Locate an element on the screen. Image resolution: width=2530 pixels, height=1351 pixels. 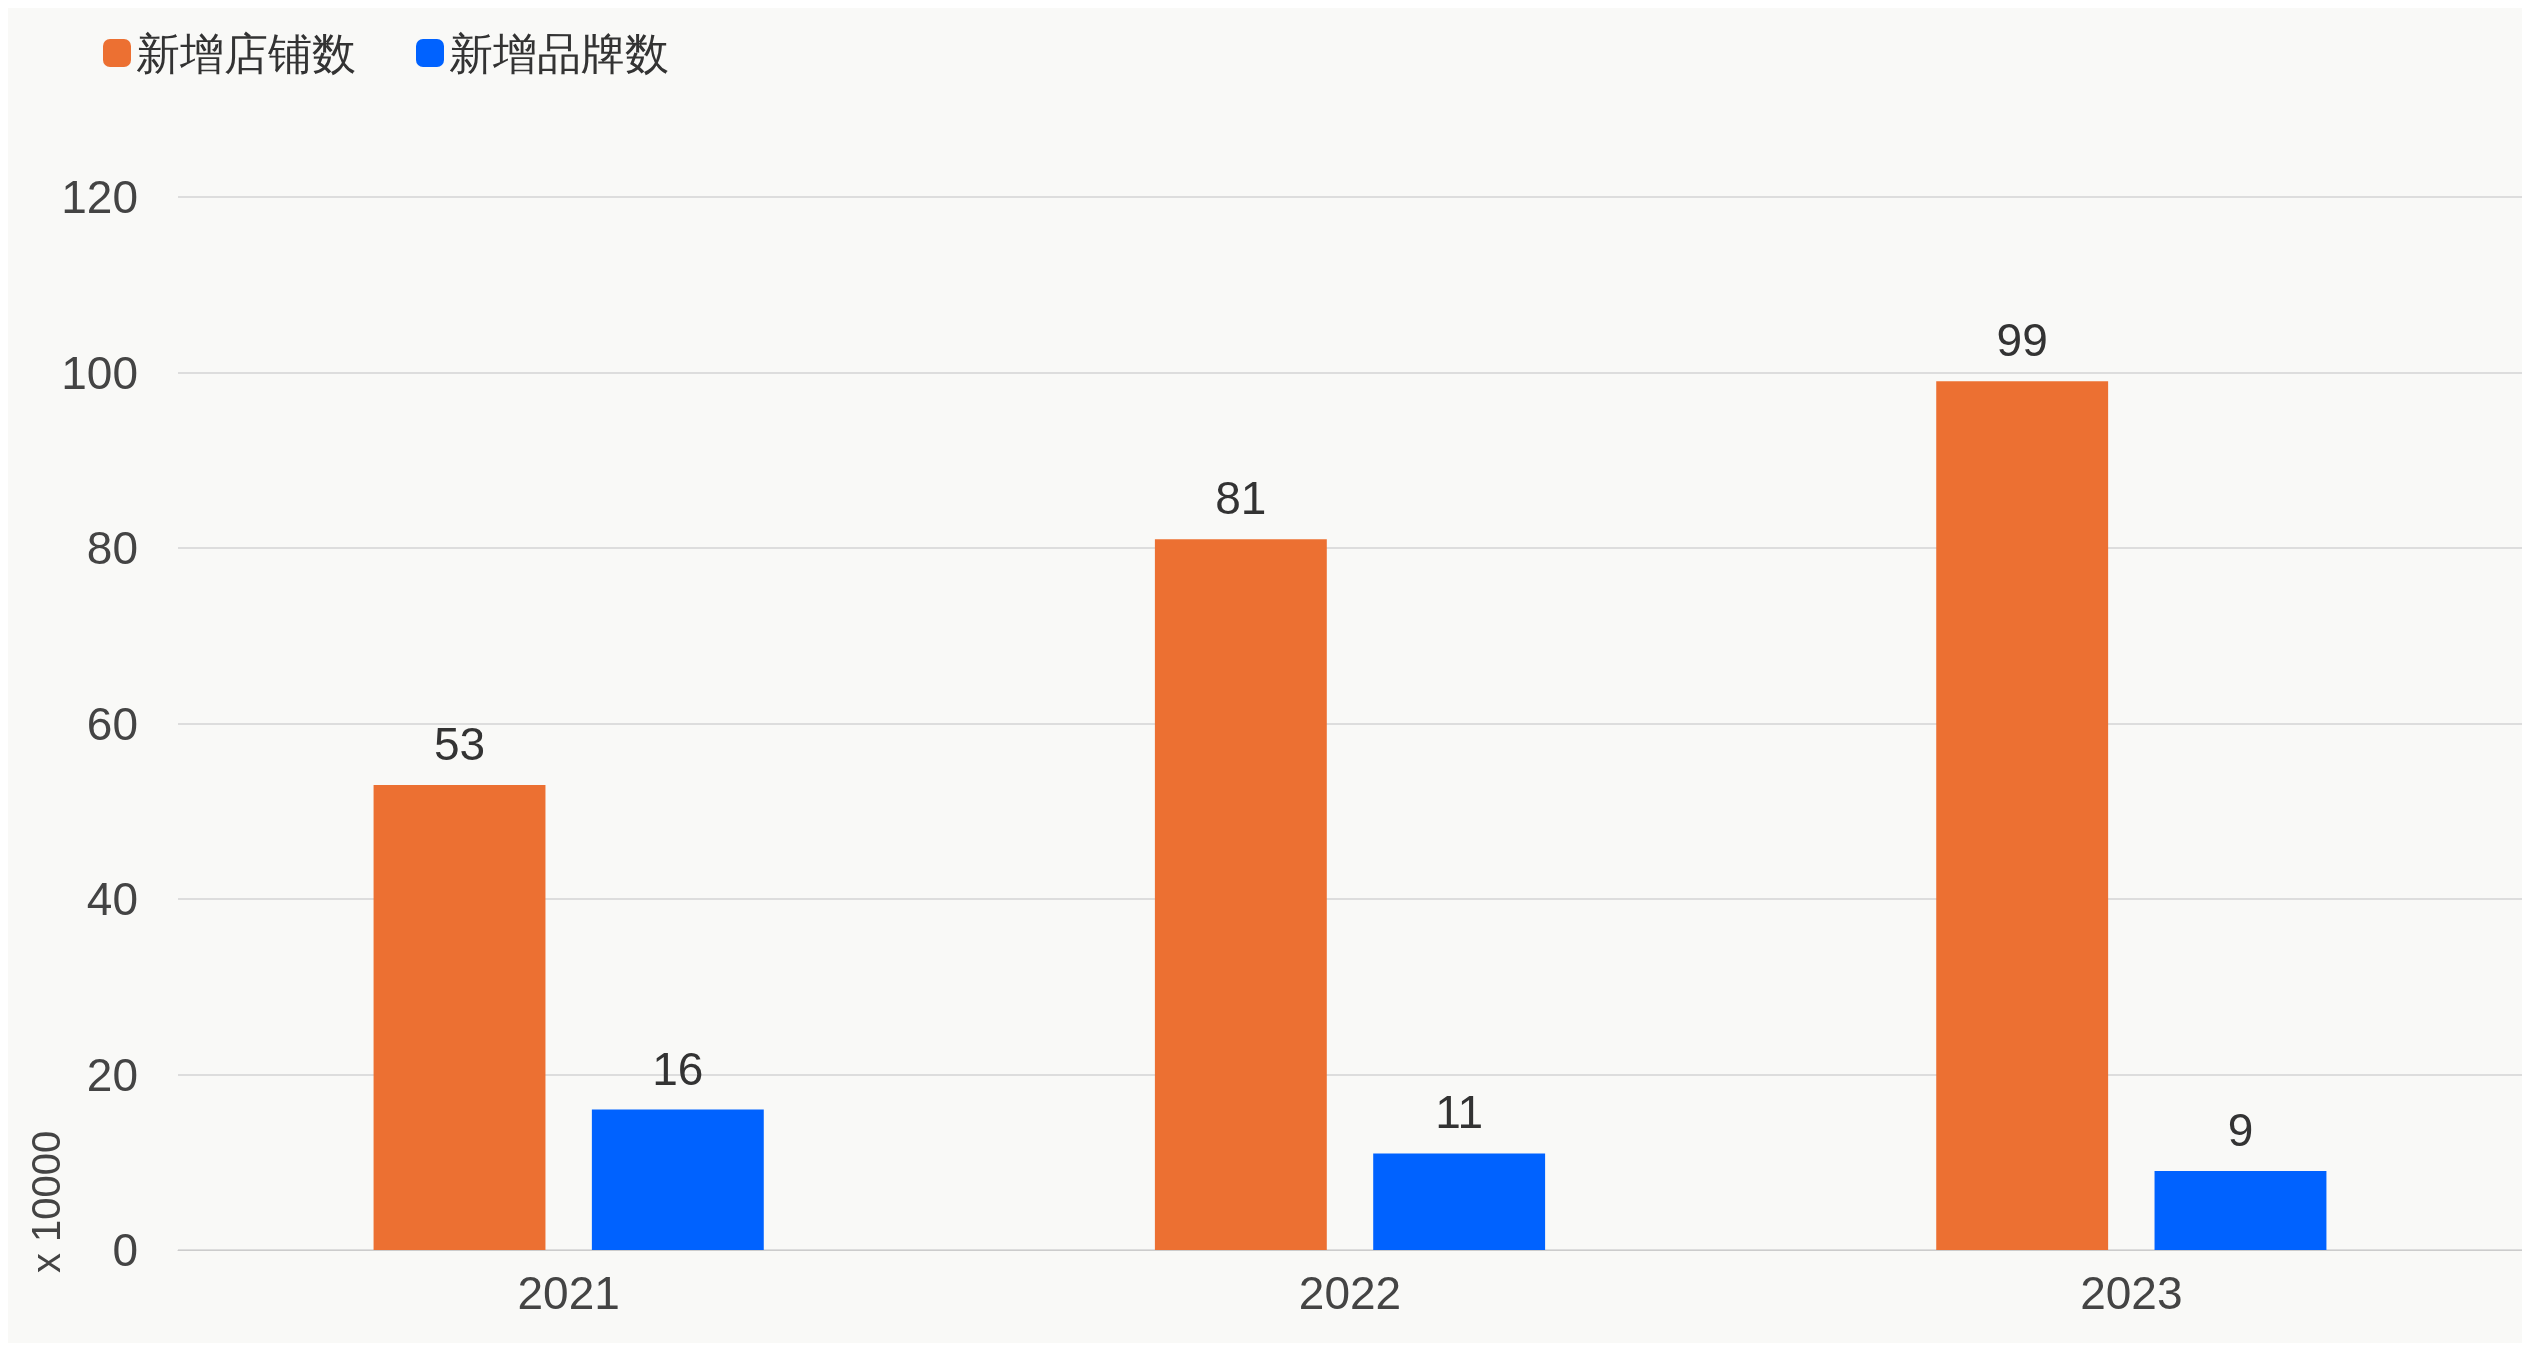
y-tick-label: 100 is located at coordinates (99, 372).